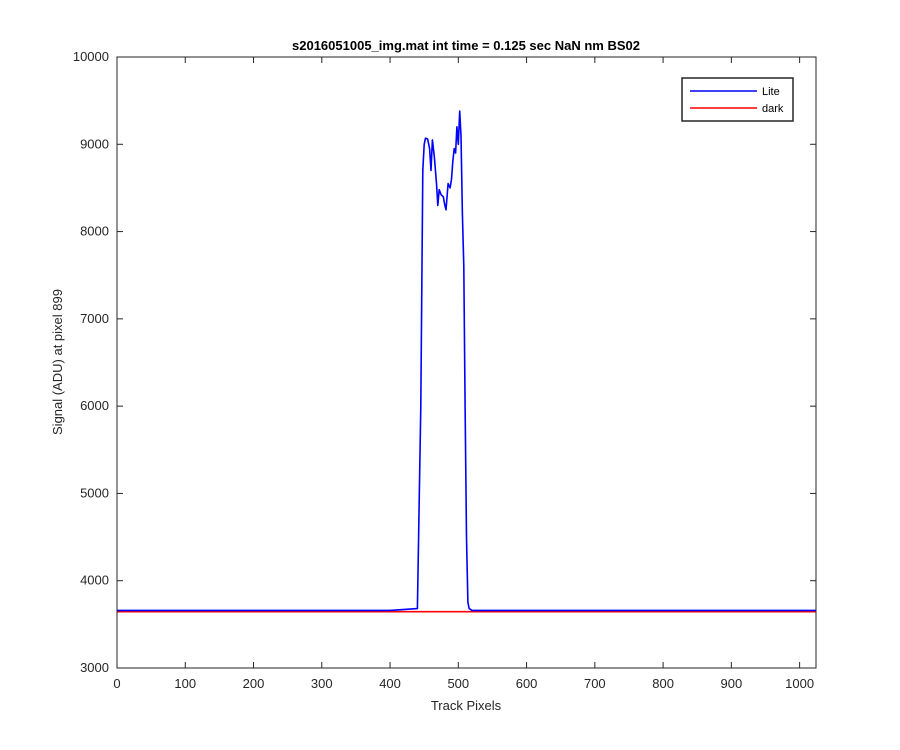  What do you see at coordinates (57, 362) in the screenshot?
I see `y-axis-label: Signal (ADU) at pixel 899` at bounding box center [57, 362].